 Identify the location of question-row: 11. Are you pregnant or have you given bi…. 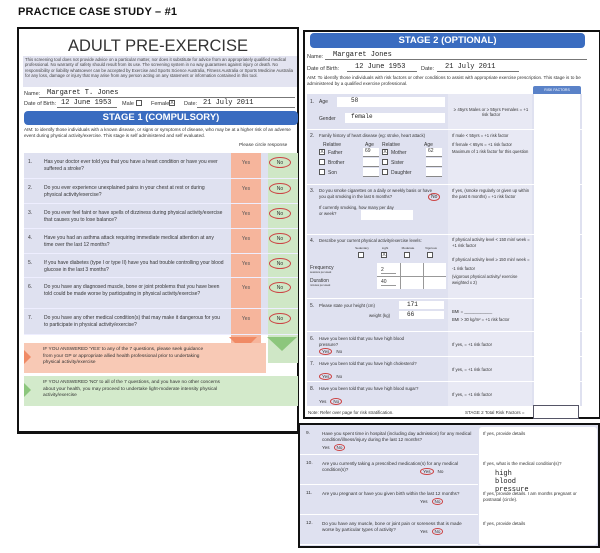
(438, 500).